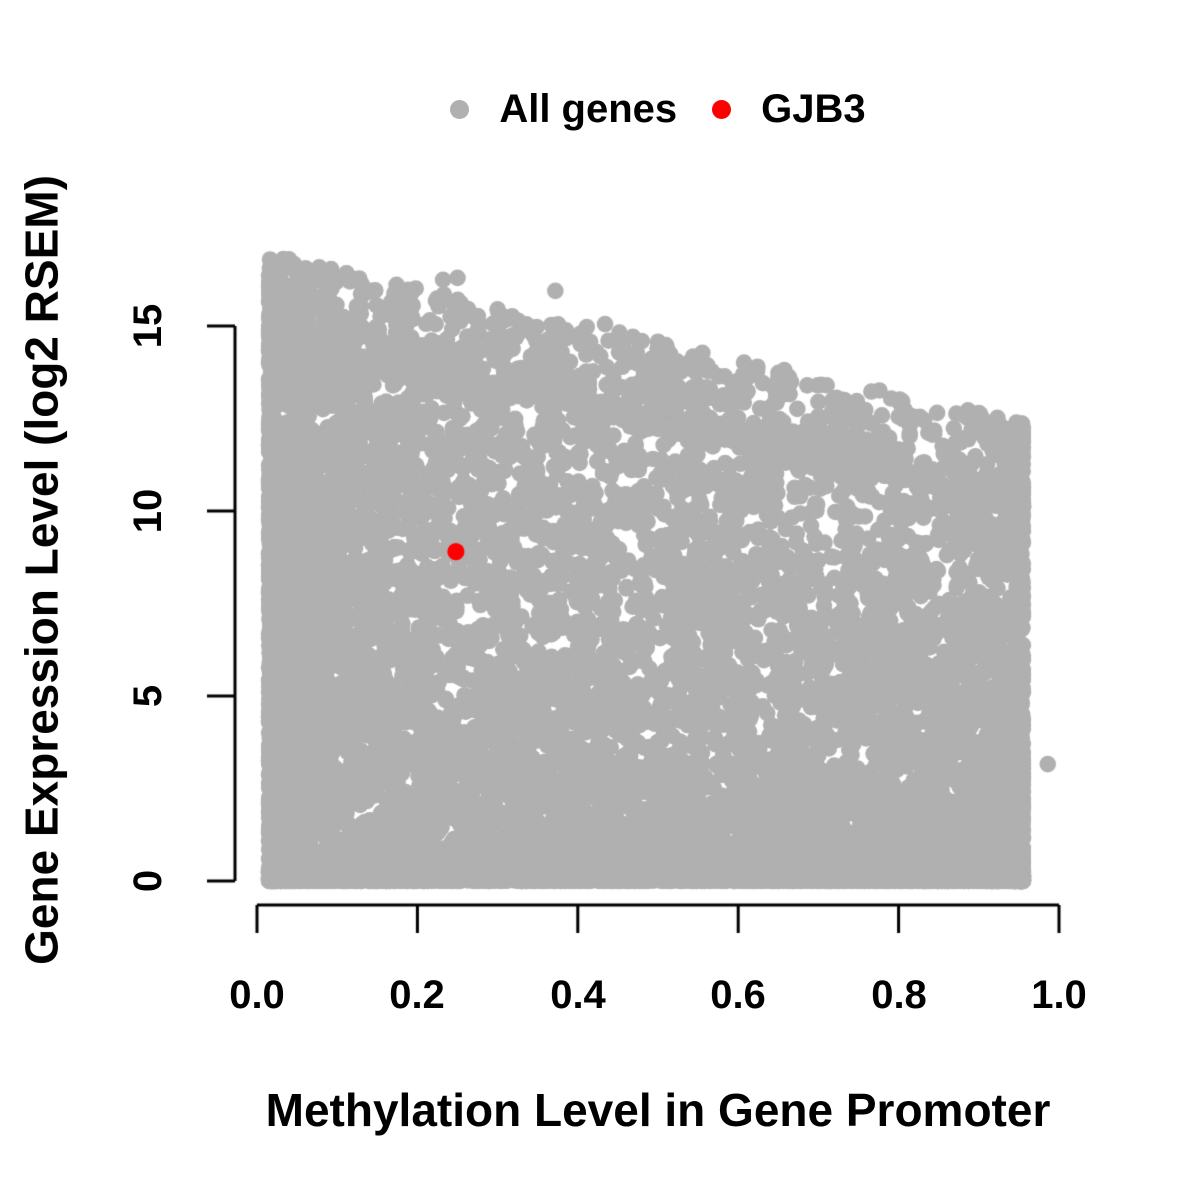 The width and height of the screenshot is (1200, 1200). What do you see at coordinates (588, 109) in the screenshot?
I see `legend-label-all-genes: All genes` at bounding box center [588, 109].